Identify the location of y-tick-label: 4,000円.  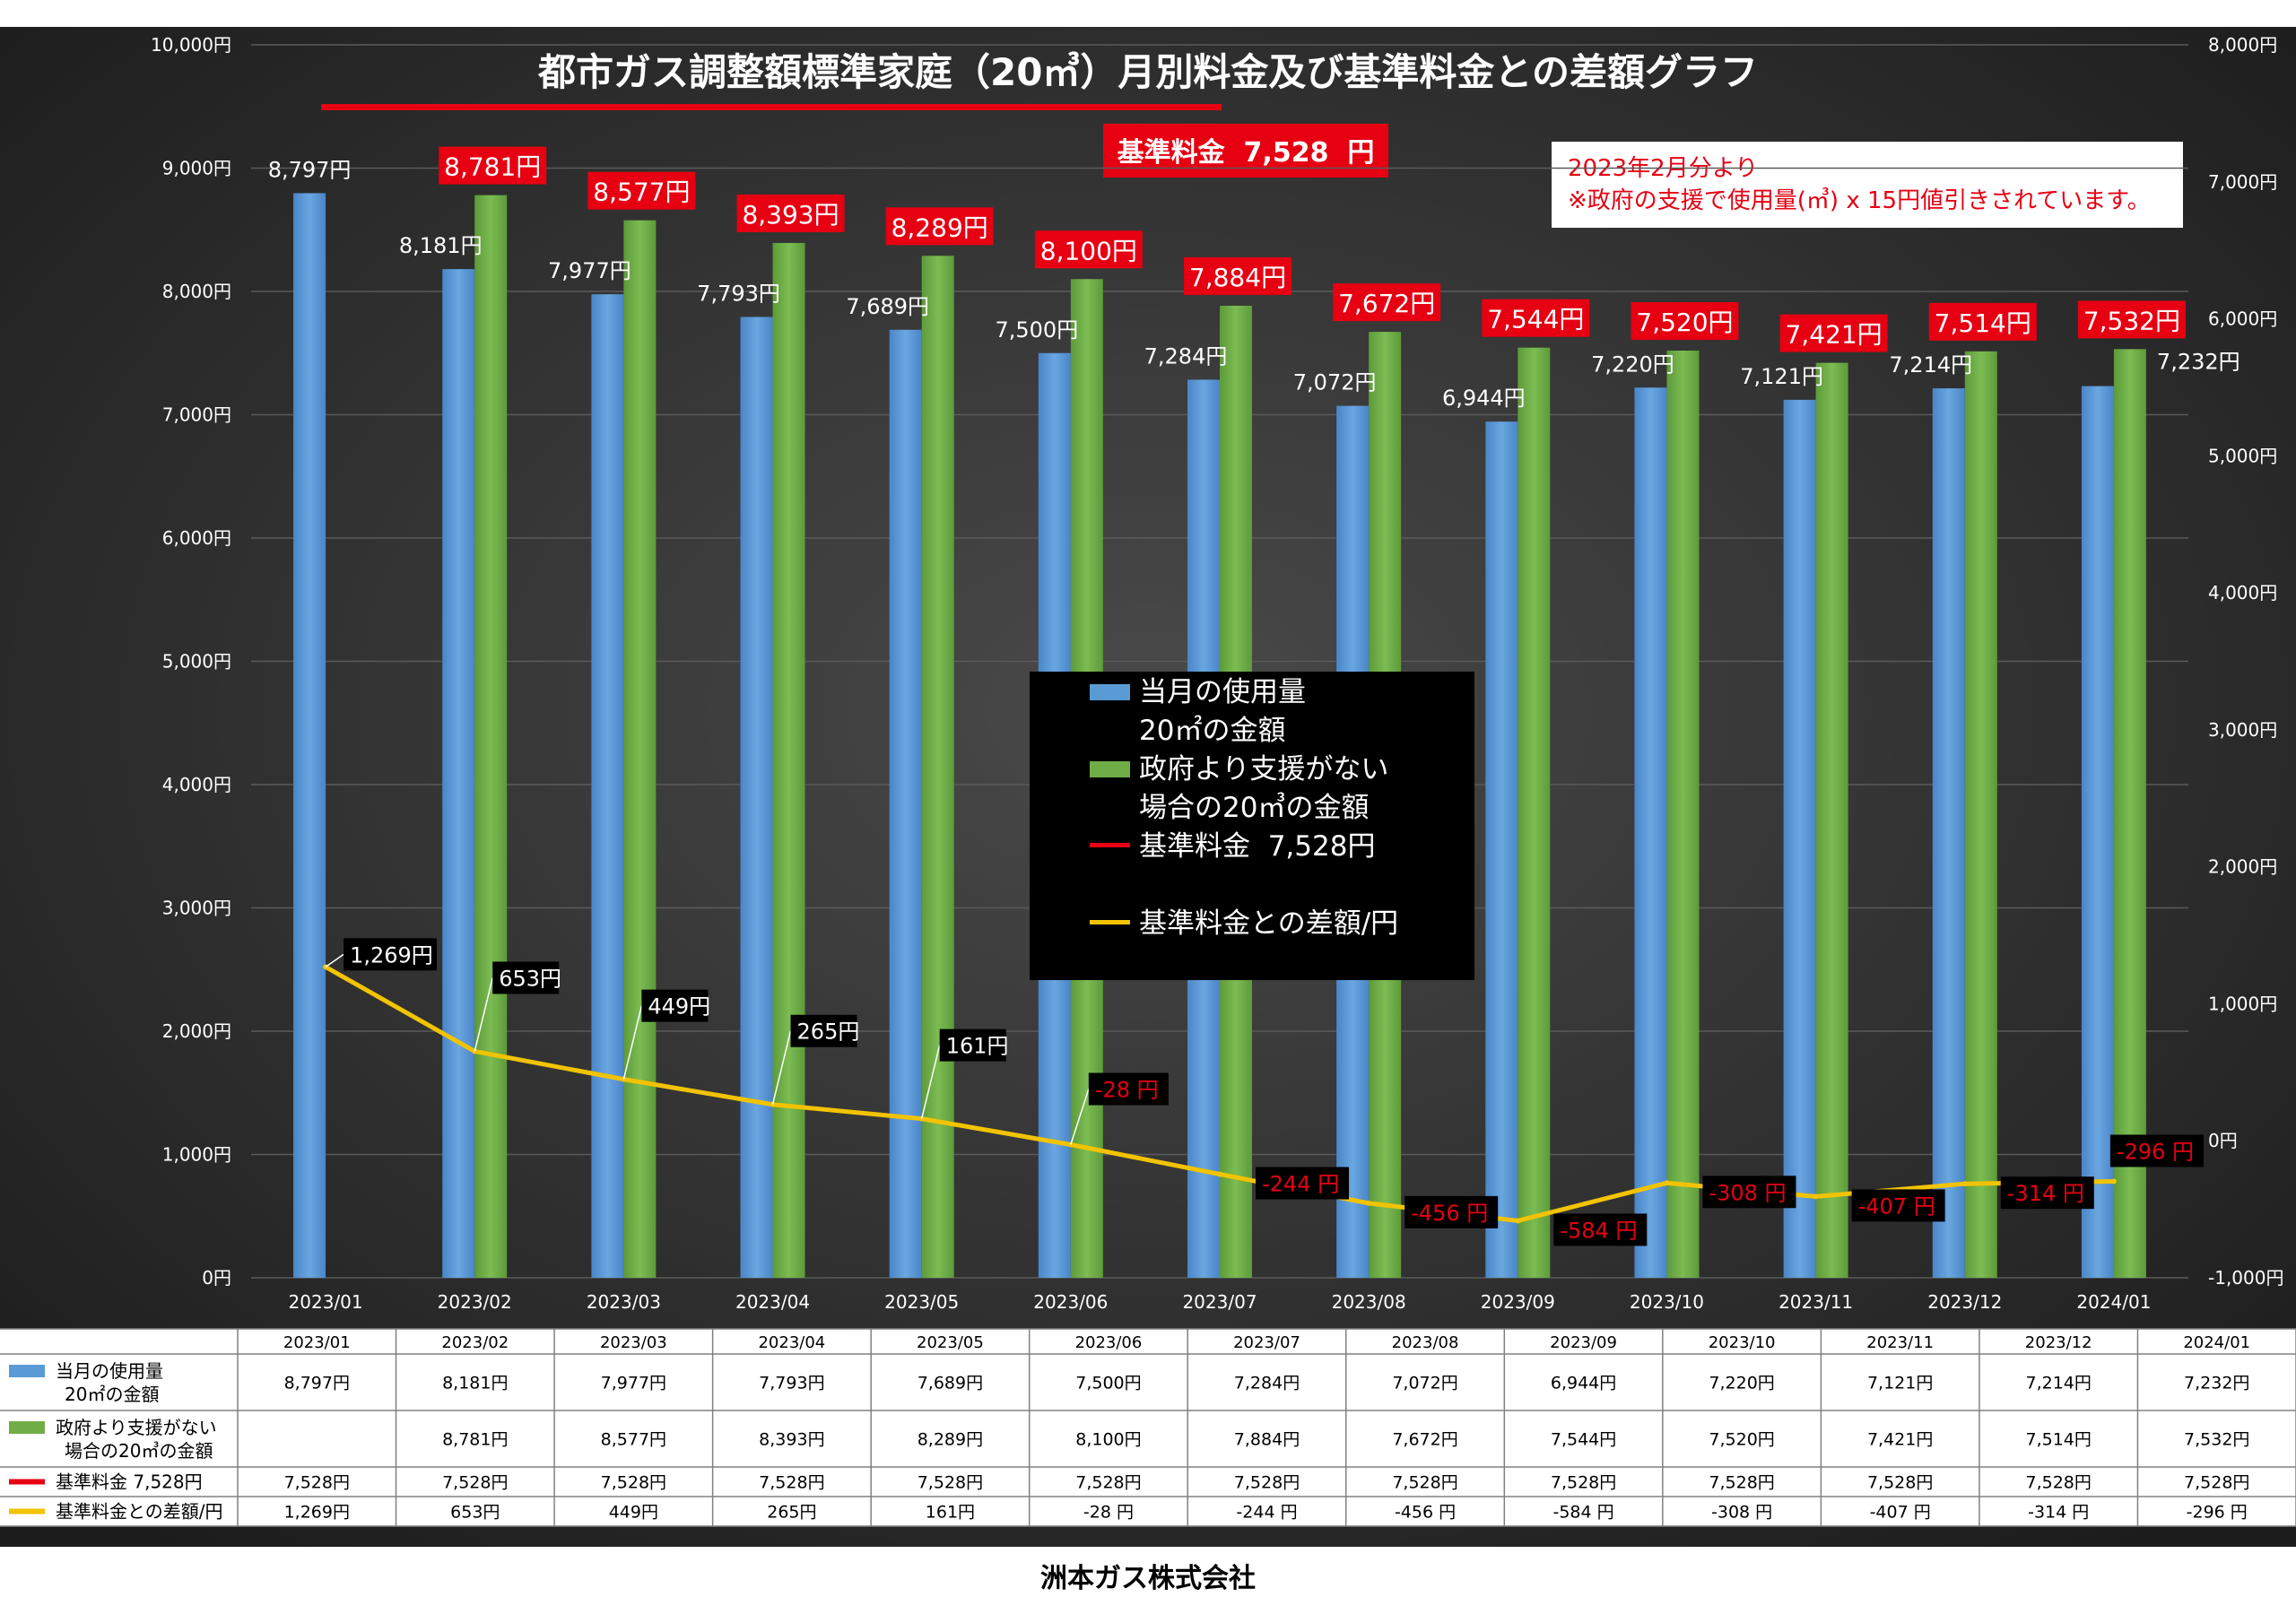
(196, 784).